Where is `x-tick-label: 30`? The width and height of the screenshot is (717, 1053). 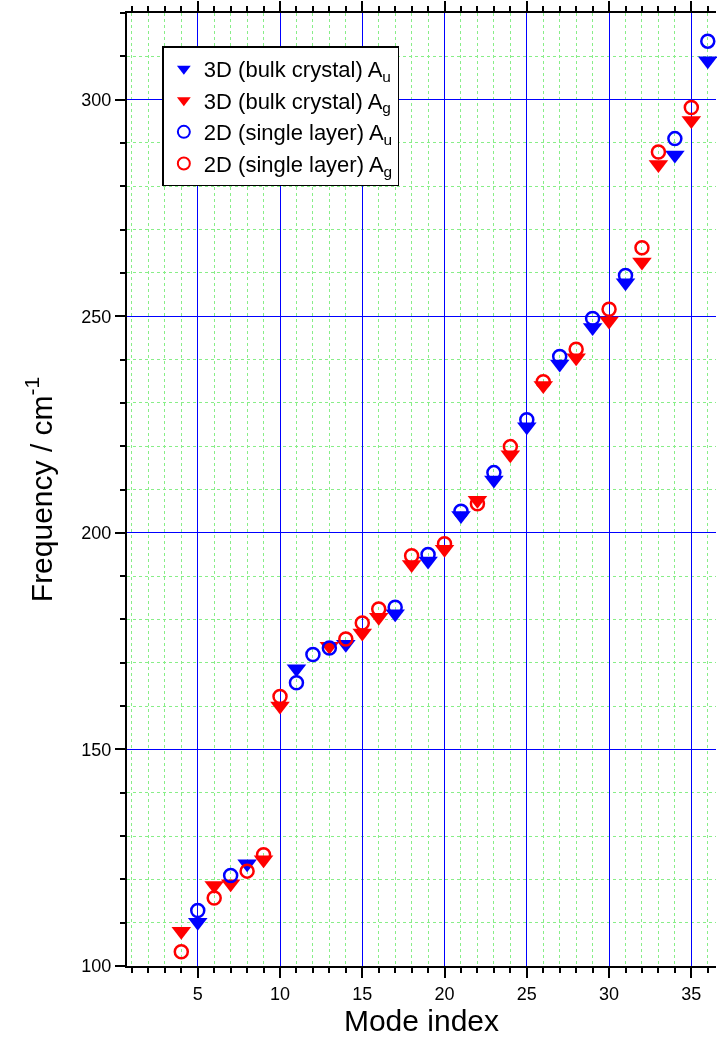 x-tick-label: 30 is located at coordinates (609, 993).